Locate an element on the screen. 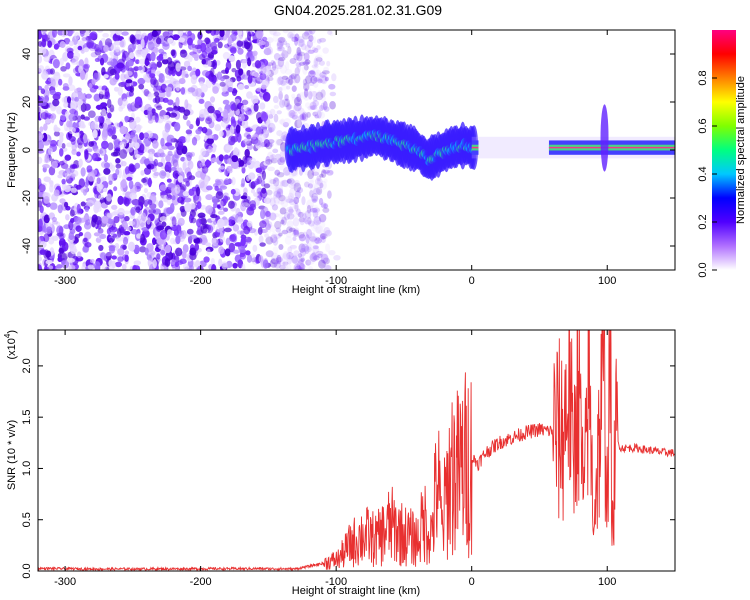  x-tick-label: -200 is located at coordinates (201, 582).